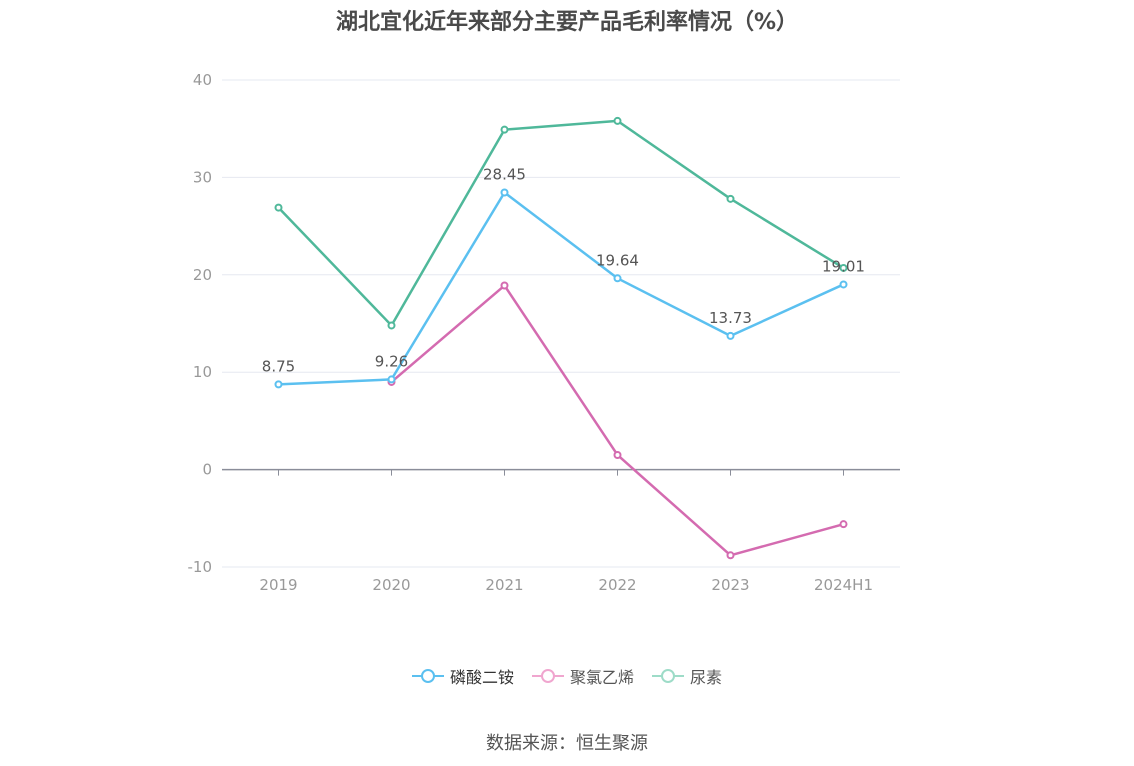 The width and height of the screenshot is (1134, 766). What do you see at coordinates (730, 318) in the screenshot?
I see `data-label: 13.73` at bounding box center [730, 318].